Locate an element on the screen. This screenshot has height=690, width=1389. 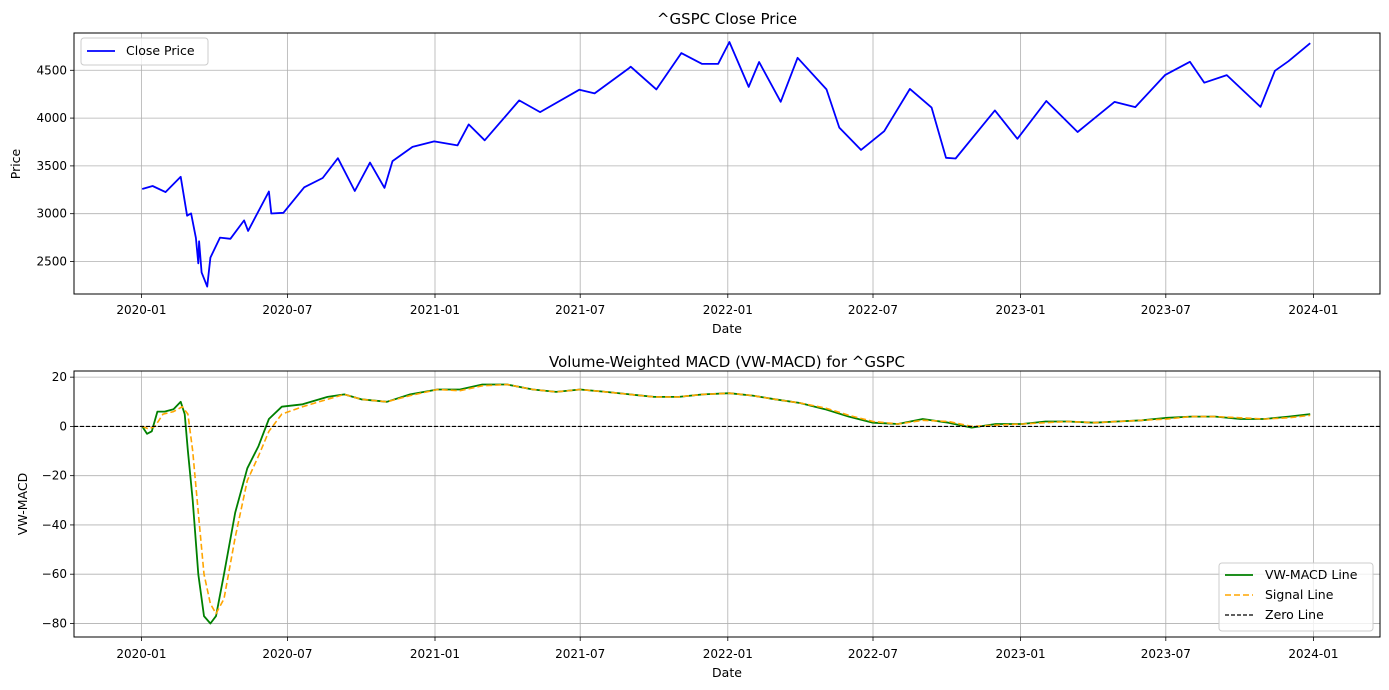
vw-macd-legend-box is located at coordinates (1296, 597).